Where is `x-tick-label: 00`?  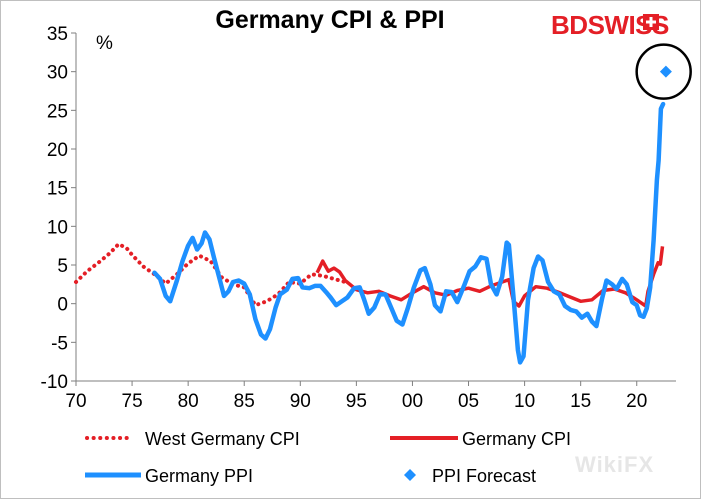 x-tick-label: 00 is located at coordinates (412, 401).